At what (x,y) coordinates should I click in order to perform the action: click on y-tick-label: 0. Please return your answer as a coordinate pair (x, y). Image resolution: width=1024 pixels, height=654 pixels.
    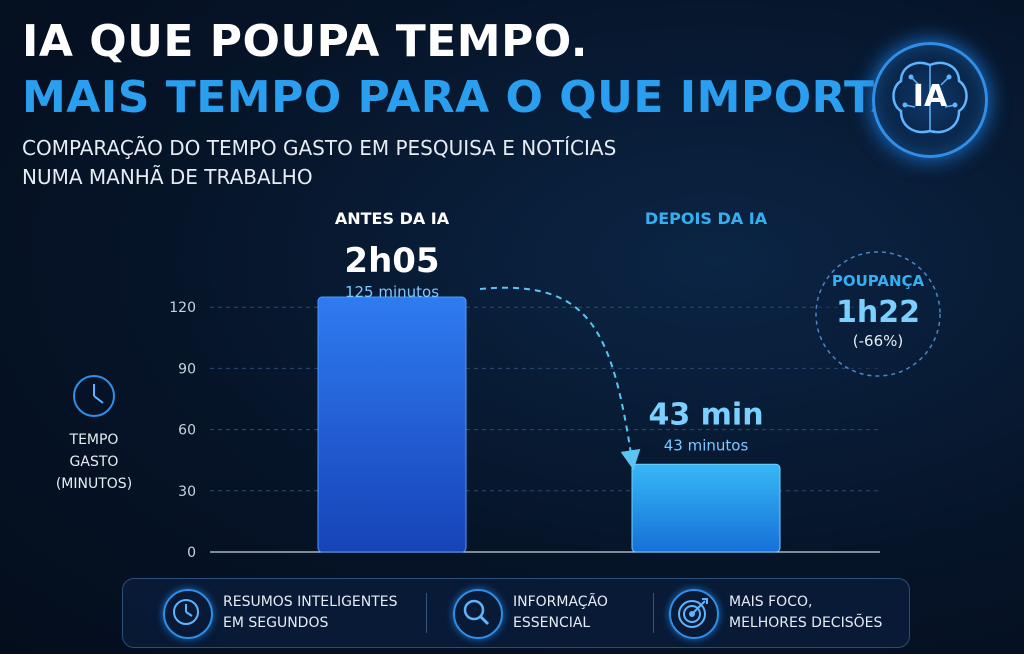
    Looking at the image, I should click on (191, 553).